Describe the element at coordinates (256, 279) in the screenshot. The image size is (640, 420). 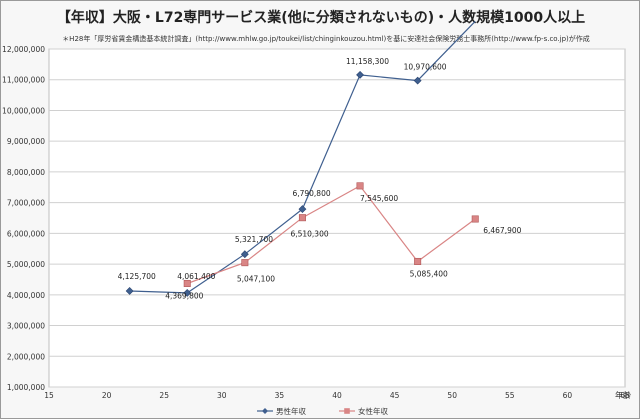
I see `data-label: 5,047,100` at that location.